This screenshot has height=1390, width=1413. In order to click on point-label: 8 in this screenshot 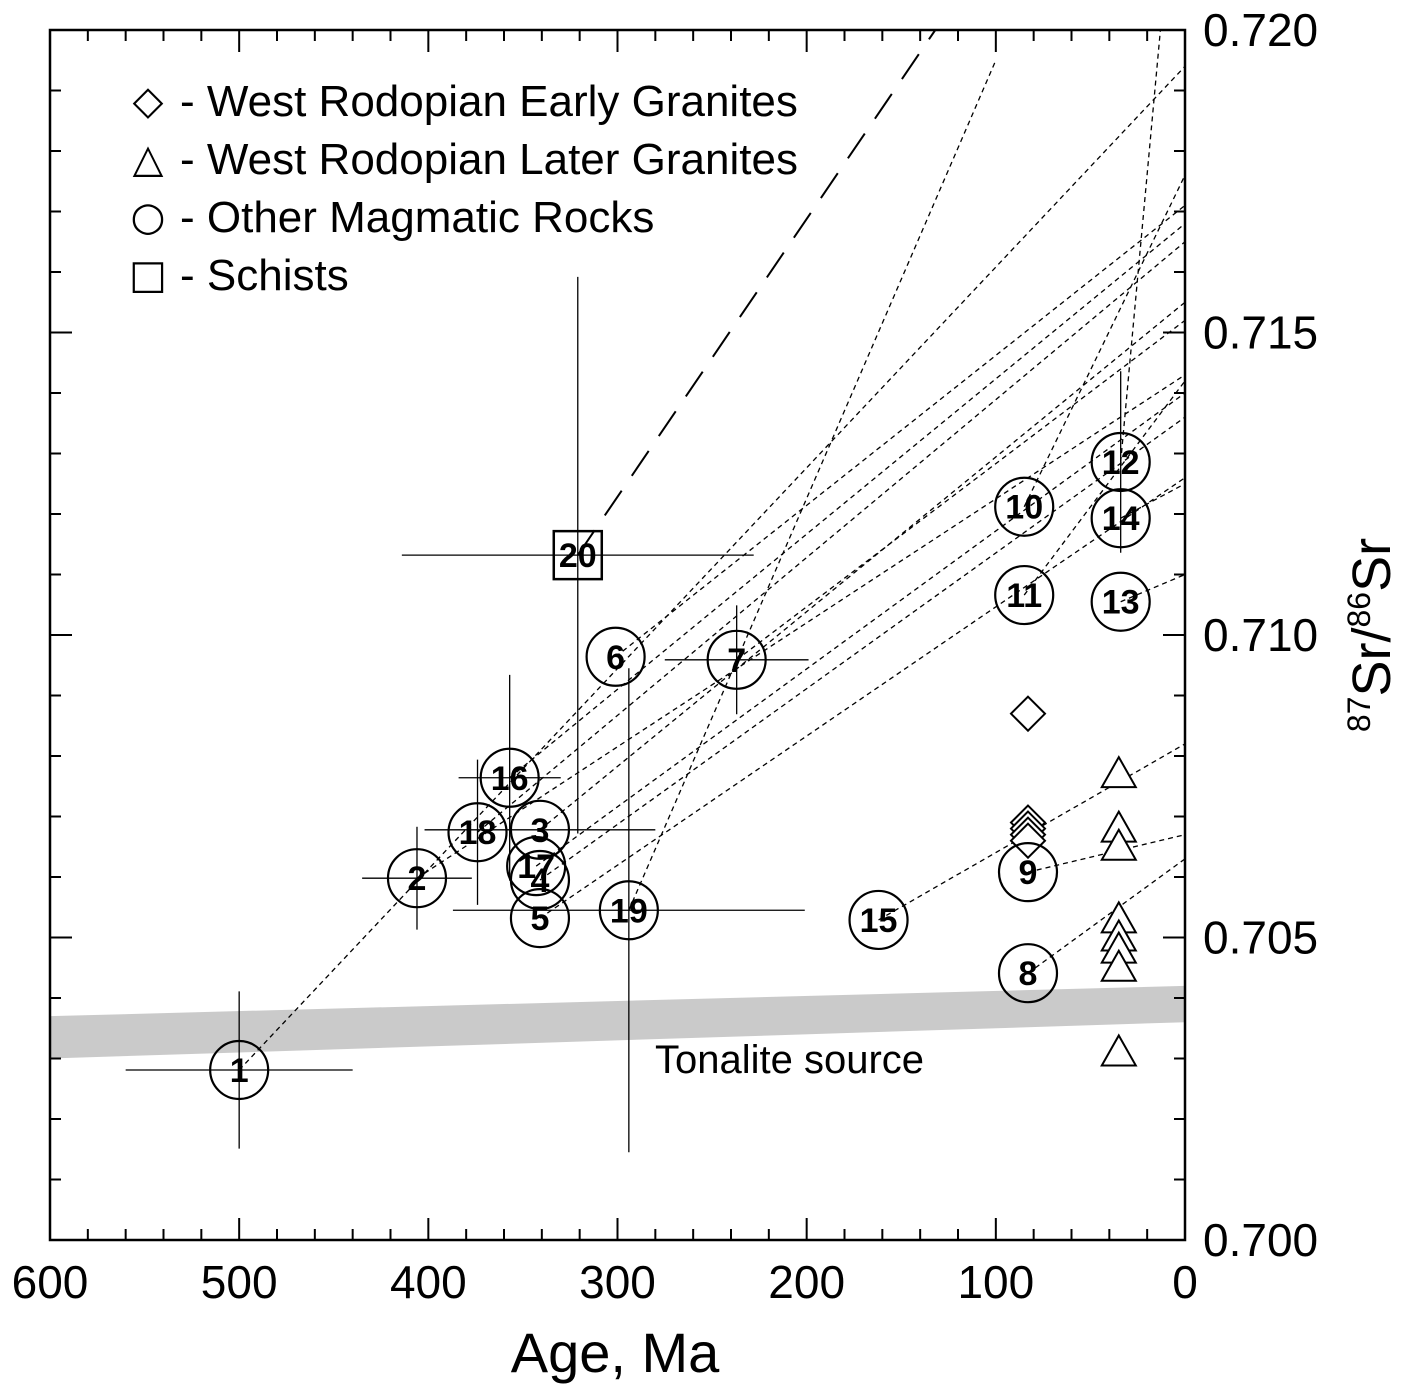, I will do `click(1028, 974)`.